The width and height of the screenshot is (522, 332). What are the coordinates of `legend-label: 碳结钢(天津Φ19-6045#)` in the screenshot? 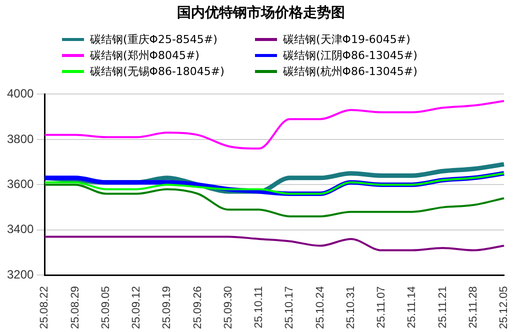 It's located at (346, 39).